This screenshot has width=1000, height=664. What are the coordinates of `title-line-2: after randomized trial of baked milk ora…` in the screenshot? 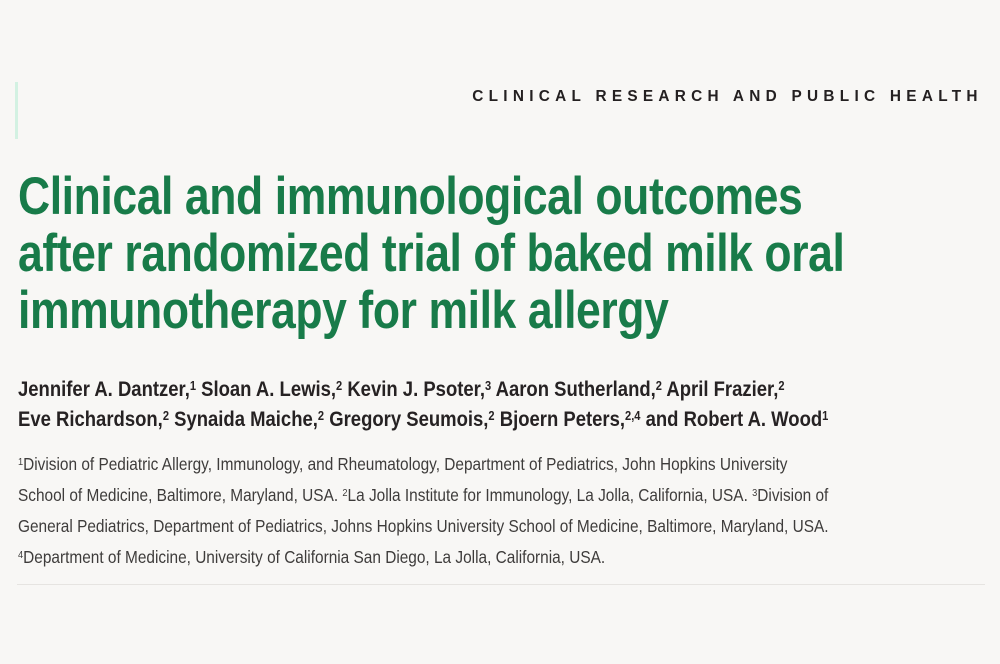 It's located at (431, 253).